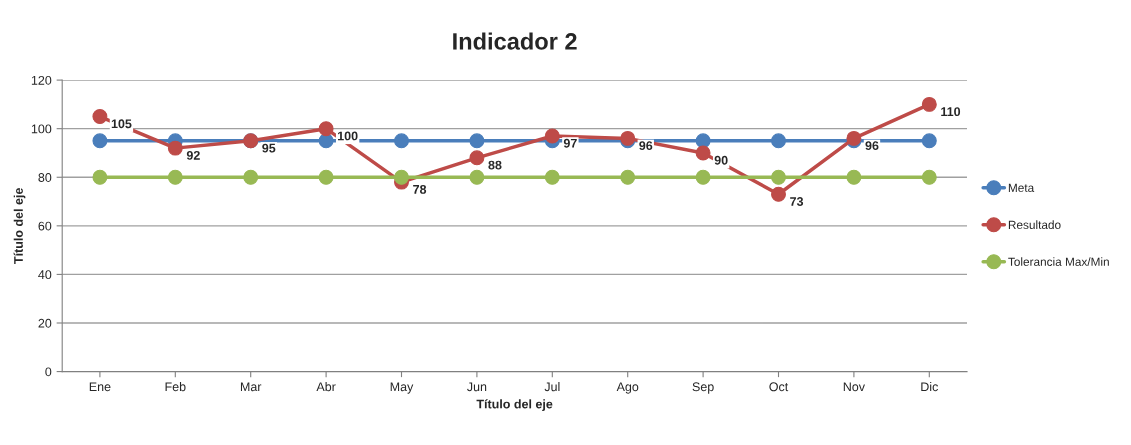  I want to click on x-tick-label: Nov, so click(854, 387).